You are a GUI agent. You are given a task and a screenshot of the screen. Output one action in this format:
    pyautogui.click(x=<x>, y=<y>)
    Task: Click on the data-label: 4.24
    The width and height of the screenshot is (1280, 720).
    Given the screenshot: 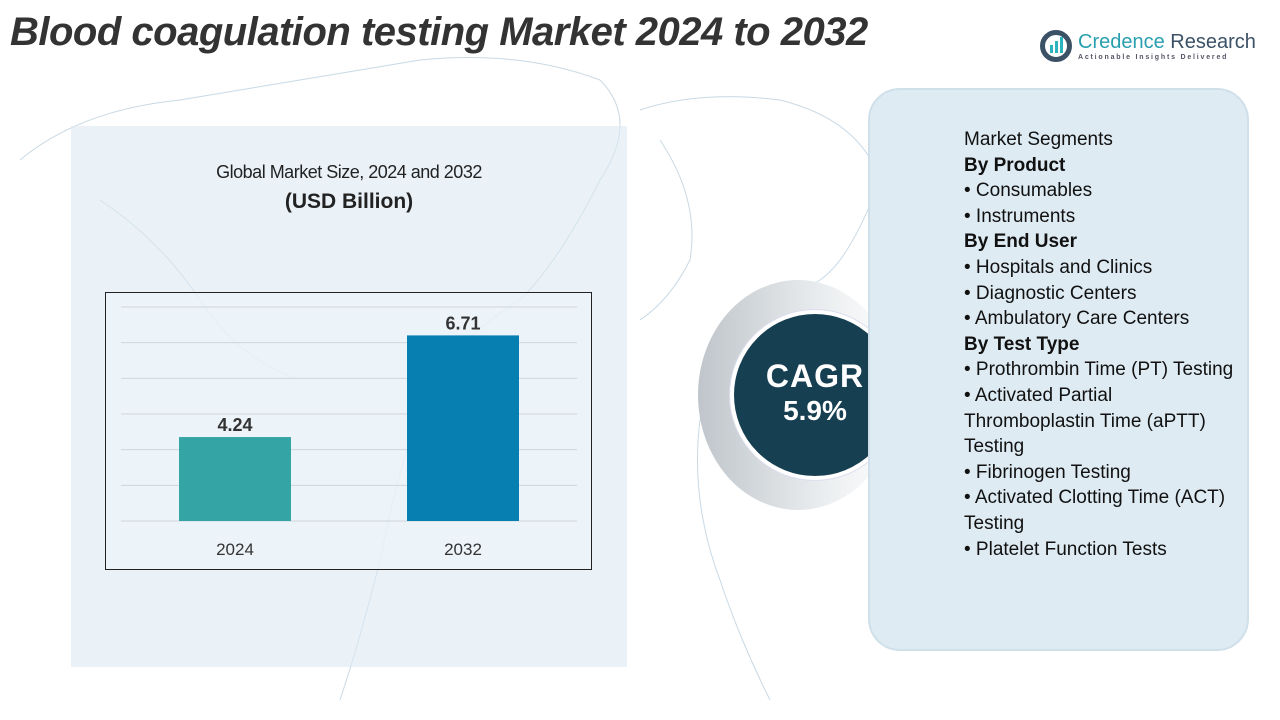 What is the action you would take?
    pyautogui.click(x=234, y=425)
    